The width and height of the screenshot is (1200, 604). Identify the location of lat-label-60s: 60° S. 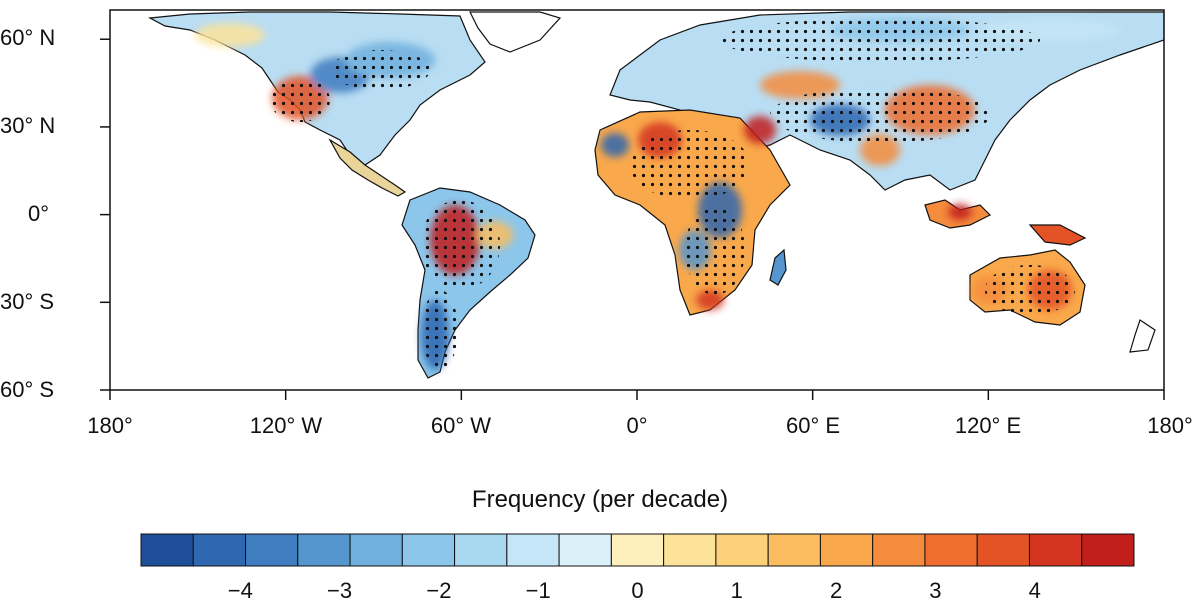
(27, 389).